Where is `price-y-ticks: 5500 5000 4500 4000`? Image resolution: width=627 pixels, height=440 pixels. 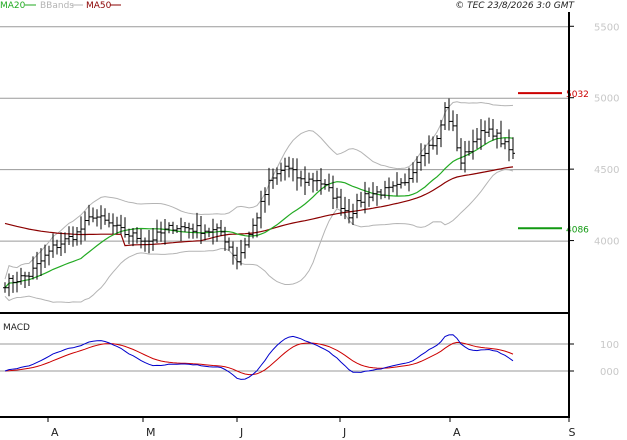
price-y-ticks: 5500 5000 4500 4000 is located at coordinates (594, 135).